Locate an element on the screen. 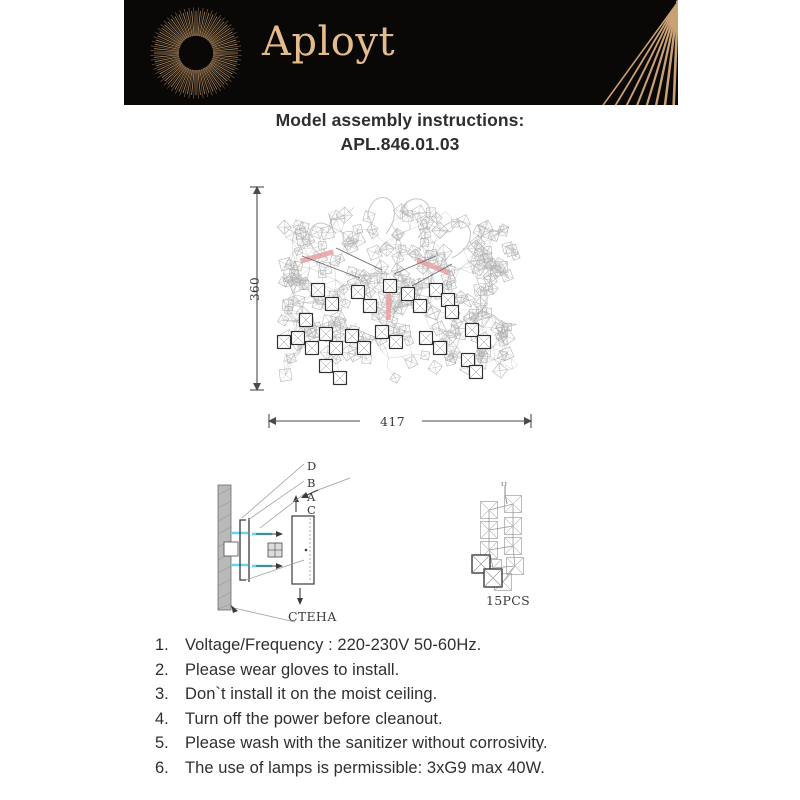 Image resolution: width=800 pixels, height=800 pixels. direction-arrows is located at coordinates (269, 550).